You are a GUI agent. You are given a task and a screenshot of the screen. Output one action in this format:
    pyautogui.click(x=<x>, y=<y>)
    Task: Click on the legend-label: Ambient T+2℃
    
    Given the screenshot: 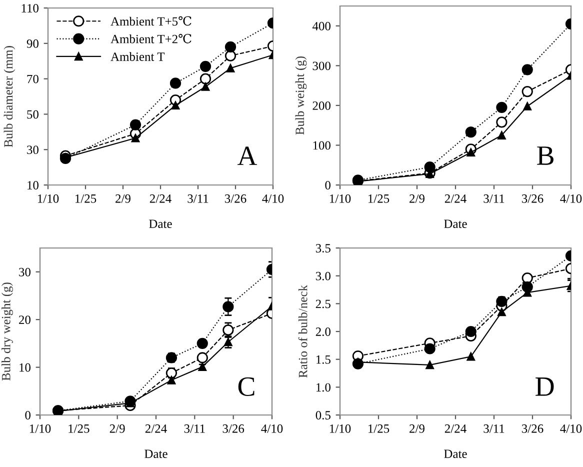 What is the action you would take?
    pyautogui.click(x=151, y=39)
    